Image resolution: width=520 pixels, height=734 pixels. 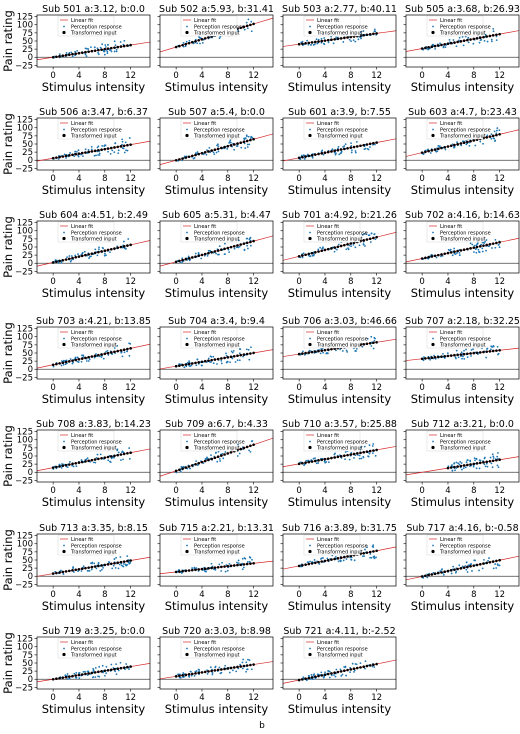 I want to click on subplot-title: Sub 605 a:5.31, b:4.47, so click(x=216, y=215).